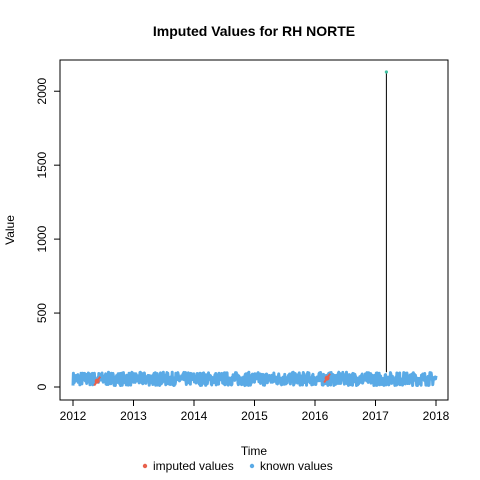  Describe the element at coordinates (42, 164) in the screenshot. I see `y-tick-label: 1500` at that location.